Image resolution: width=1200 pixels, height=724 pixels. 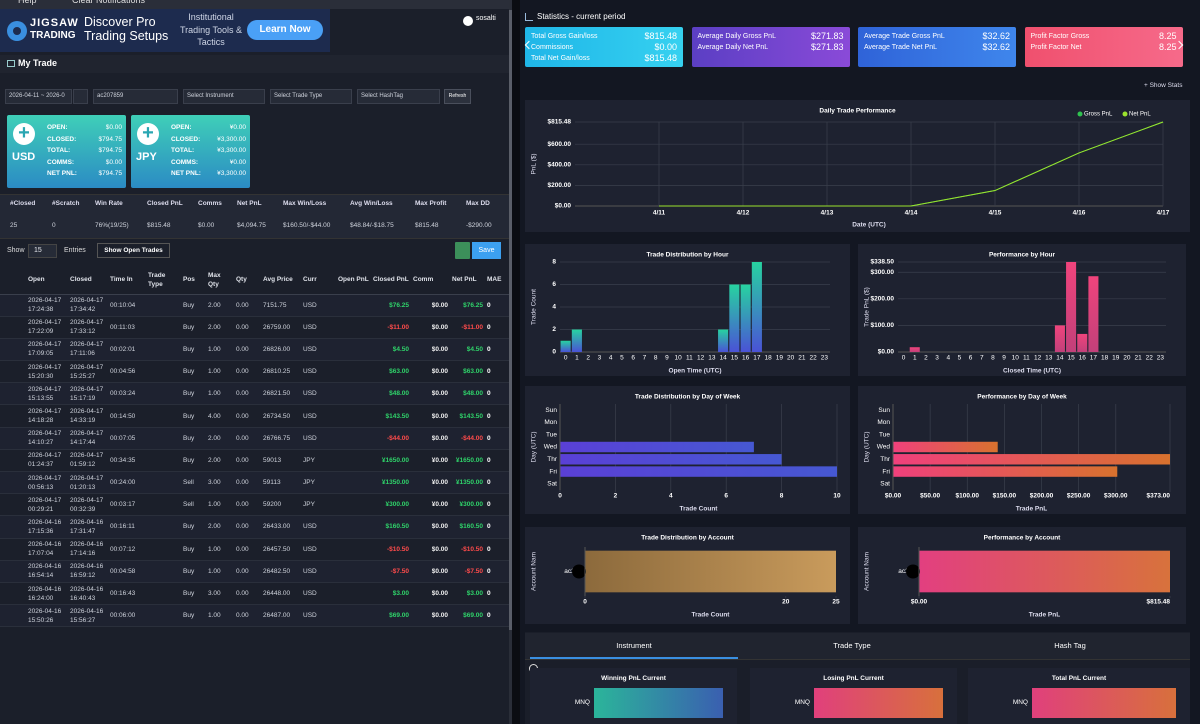 I want to click on chart-title: Trade Distribution by Hour, so click(x=688, y=255).